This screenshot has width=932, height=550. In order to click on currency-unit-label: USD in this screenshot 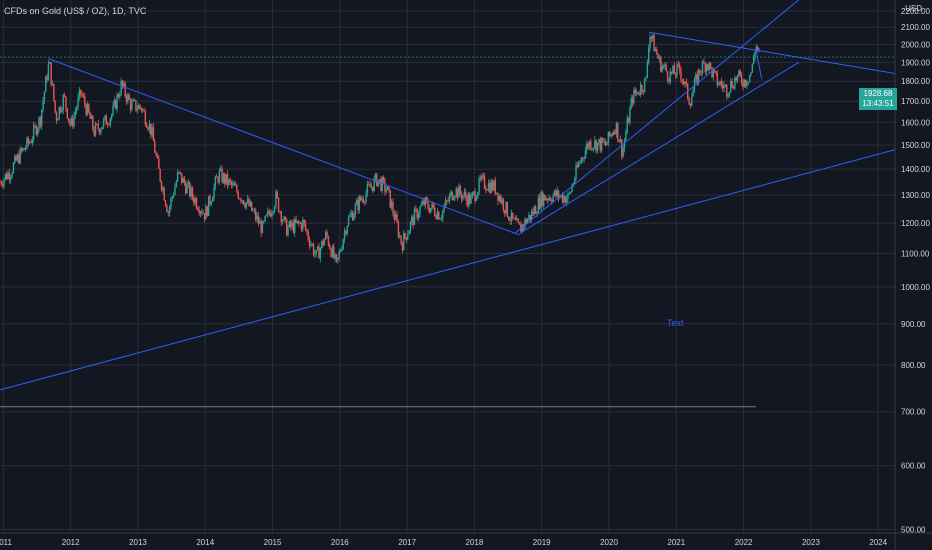, I will do `click(913, 8)`.